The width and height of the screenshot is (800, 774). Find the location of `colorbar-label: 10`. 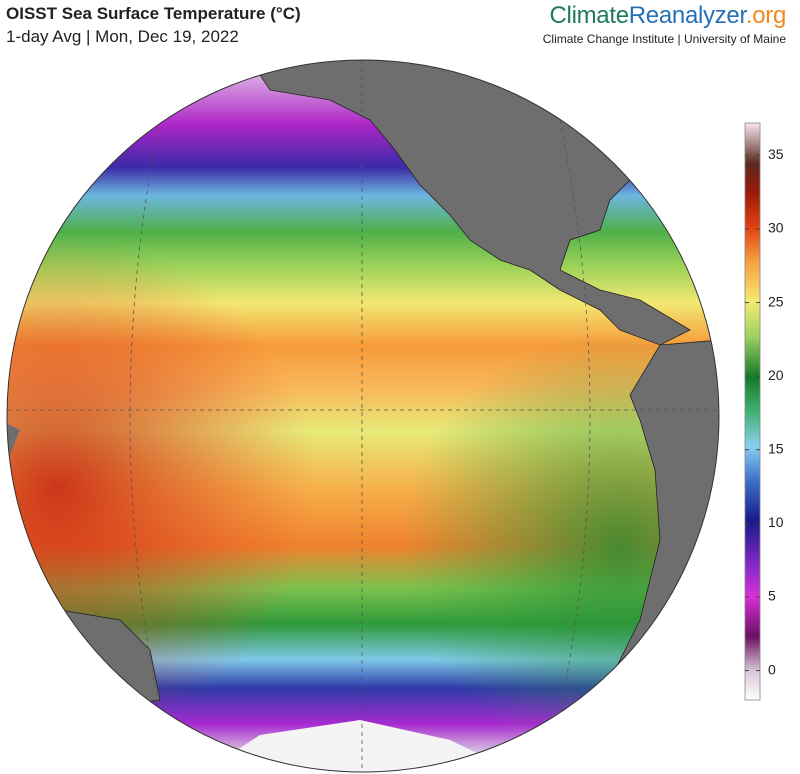

colorbar-label: 10 is located at coordinates (776, 522).